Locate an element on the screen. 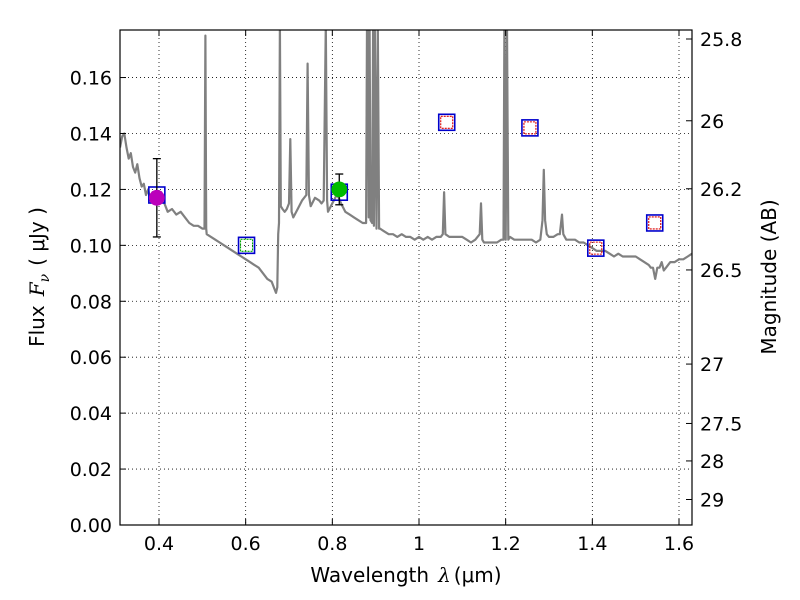  y2-tick-label: 27.5 is located at coordinates (721, 424).